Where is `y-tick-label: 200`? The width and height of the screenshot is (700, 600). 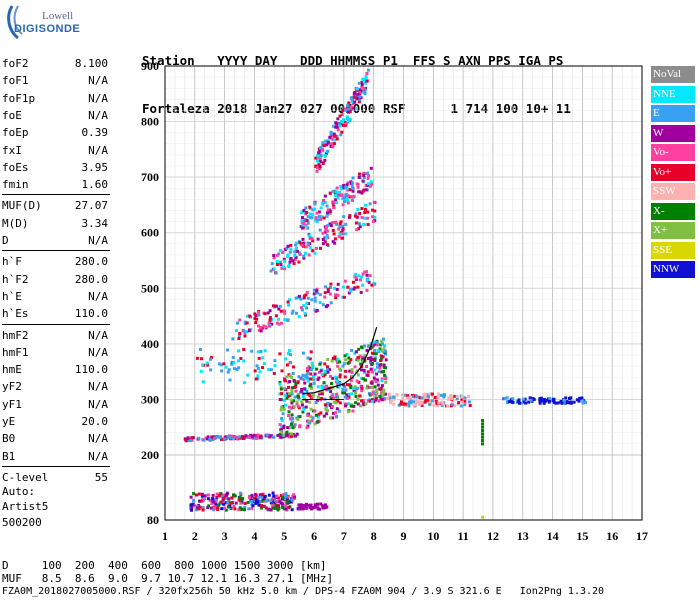 y-tick-label: 200 is located at coordinates (150, 455).